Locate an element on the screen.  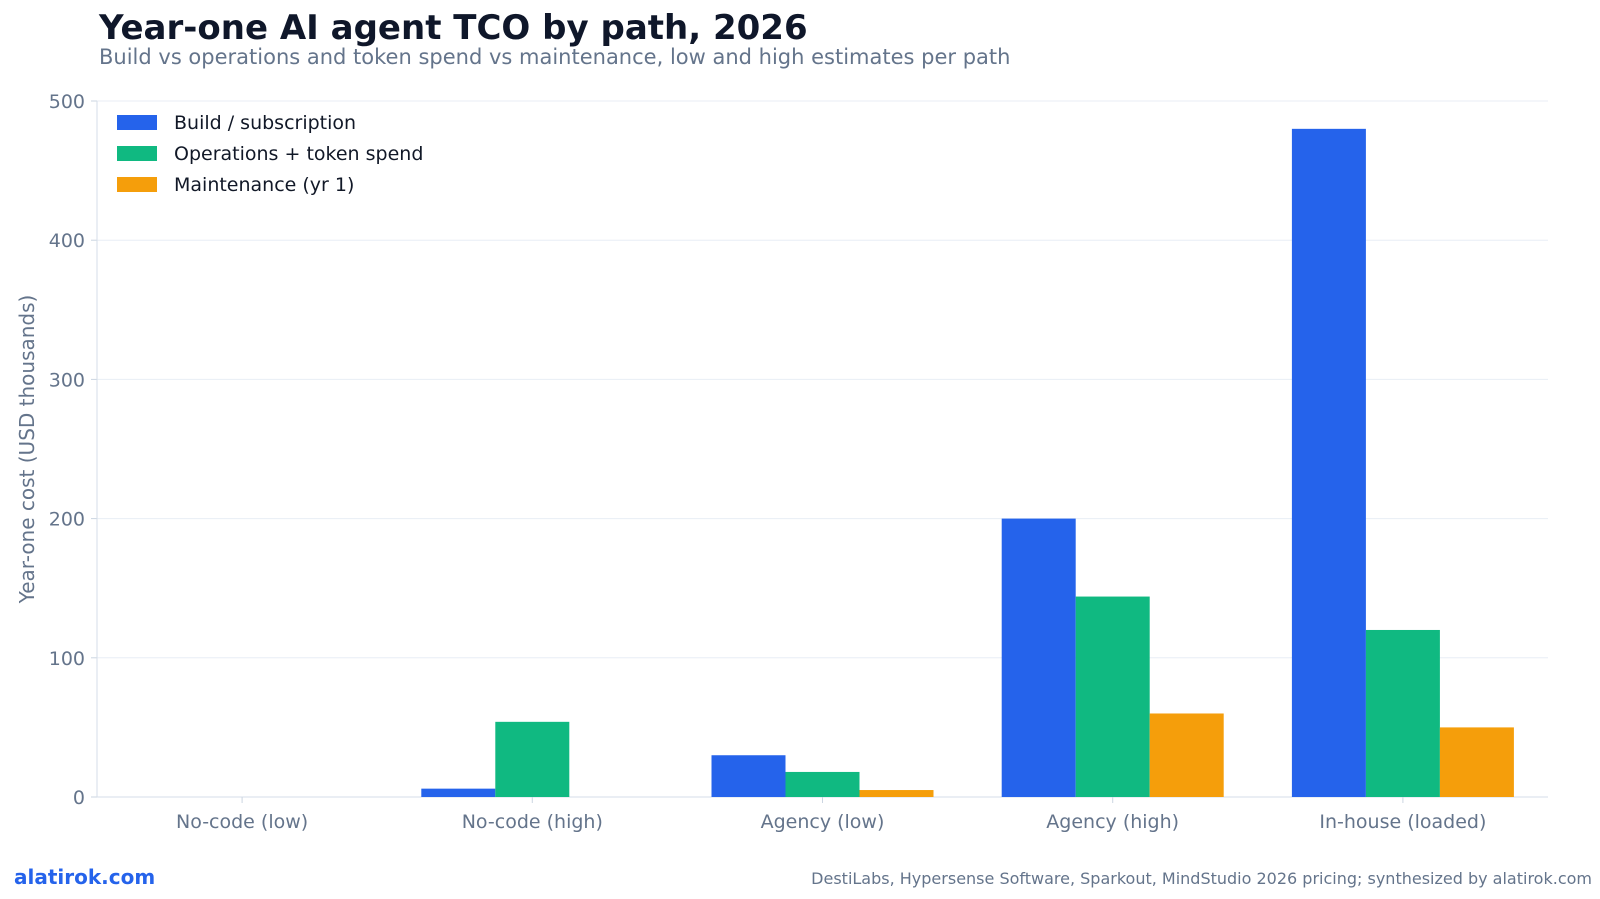
y-tick-label: 200 is located at coordinates (67, 520).